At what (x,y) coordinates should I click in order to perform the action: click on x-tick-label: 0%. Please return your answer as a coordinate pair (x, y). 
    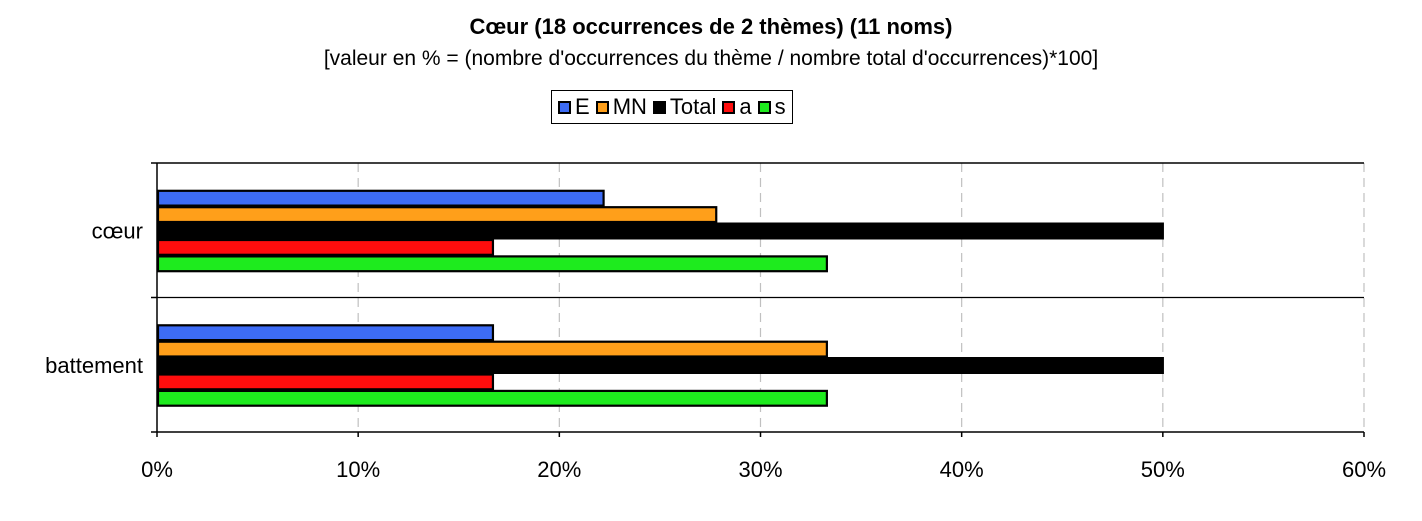
    Looking at the image, I should click on (157, 469).